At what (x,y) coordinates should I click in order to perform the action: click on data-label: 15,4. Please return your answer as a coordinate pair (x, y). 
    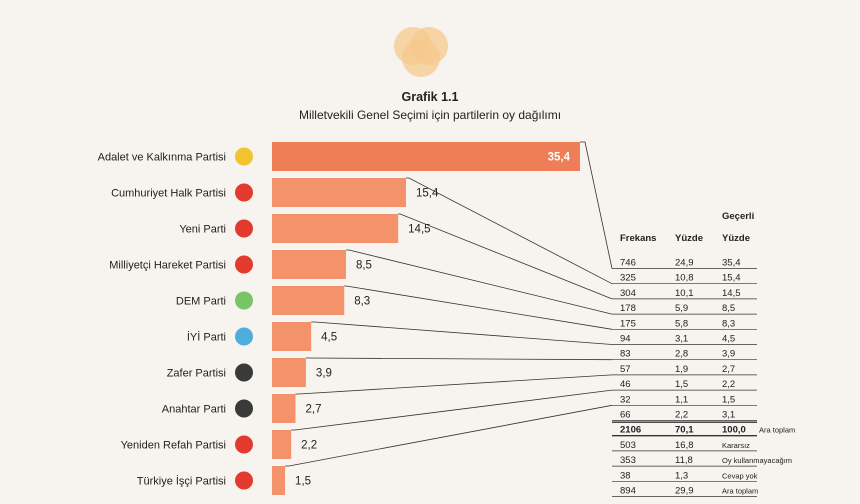
    Looking at the image, I should click on (427, 194).